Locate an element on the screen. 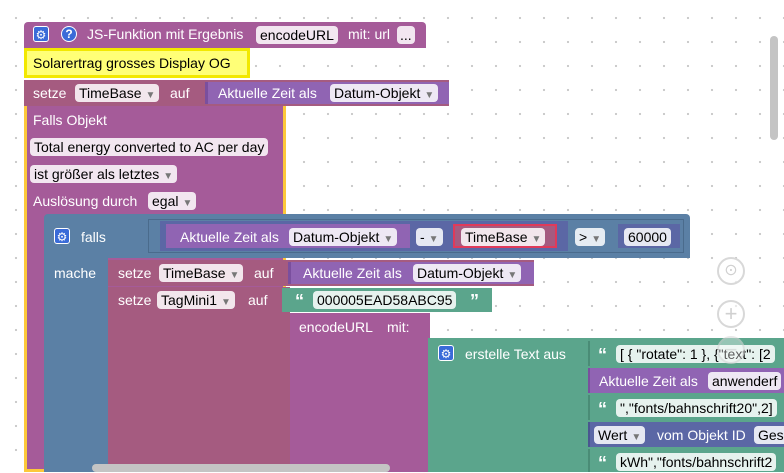 The image size is (784, 473). center-icon: ⊙ is located at coordinates (731, 271).